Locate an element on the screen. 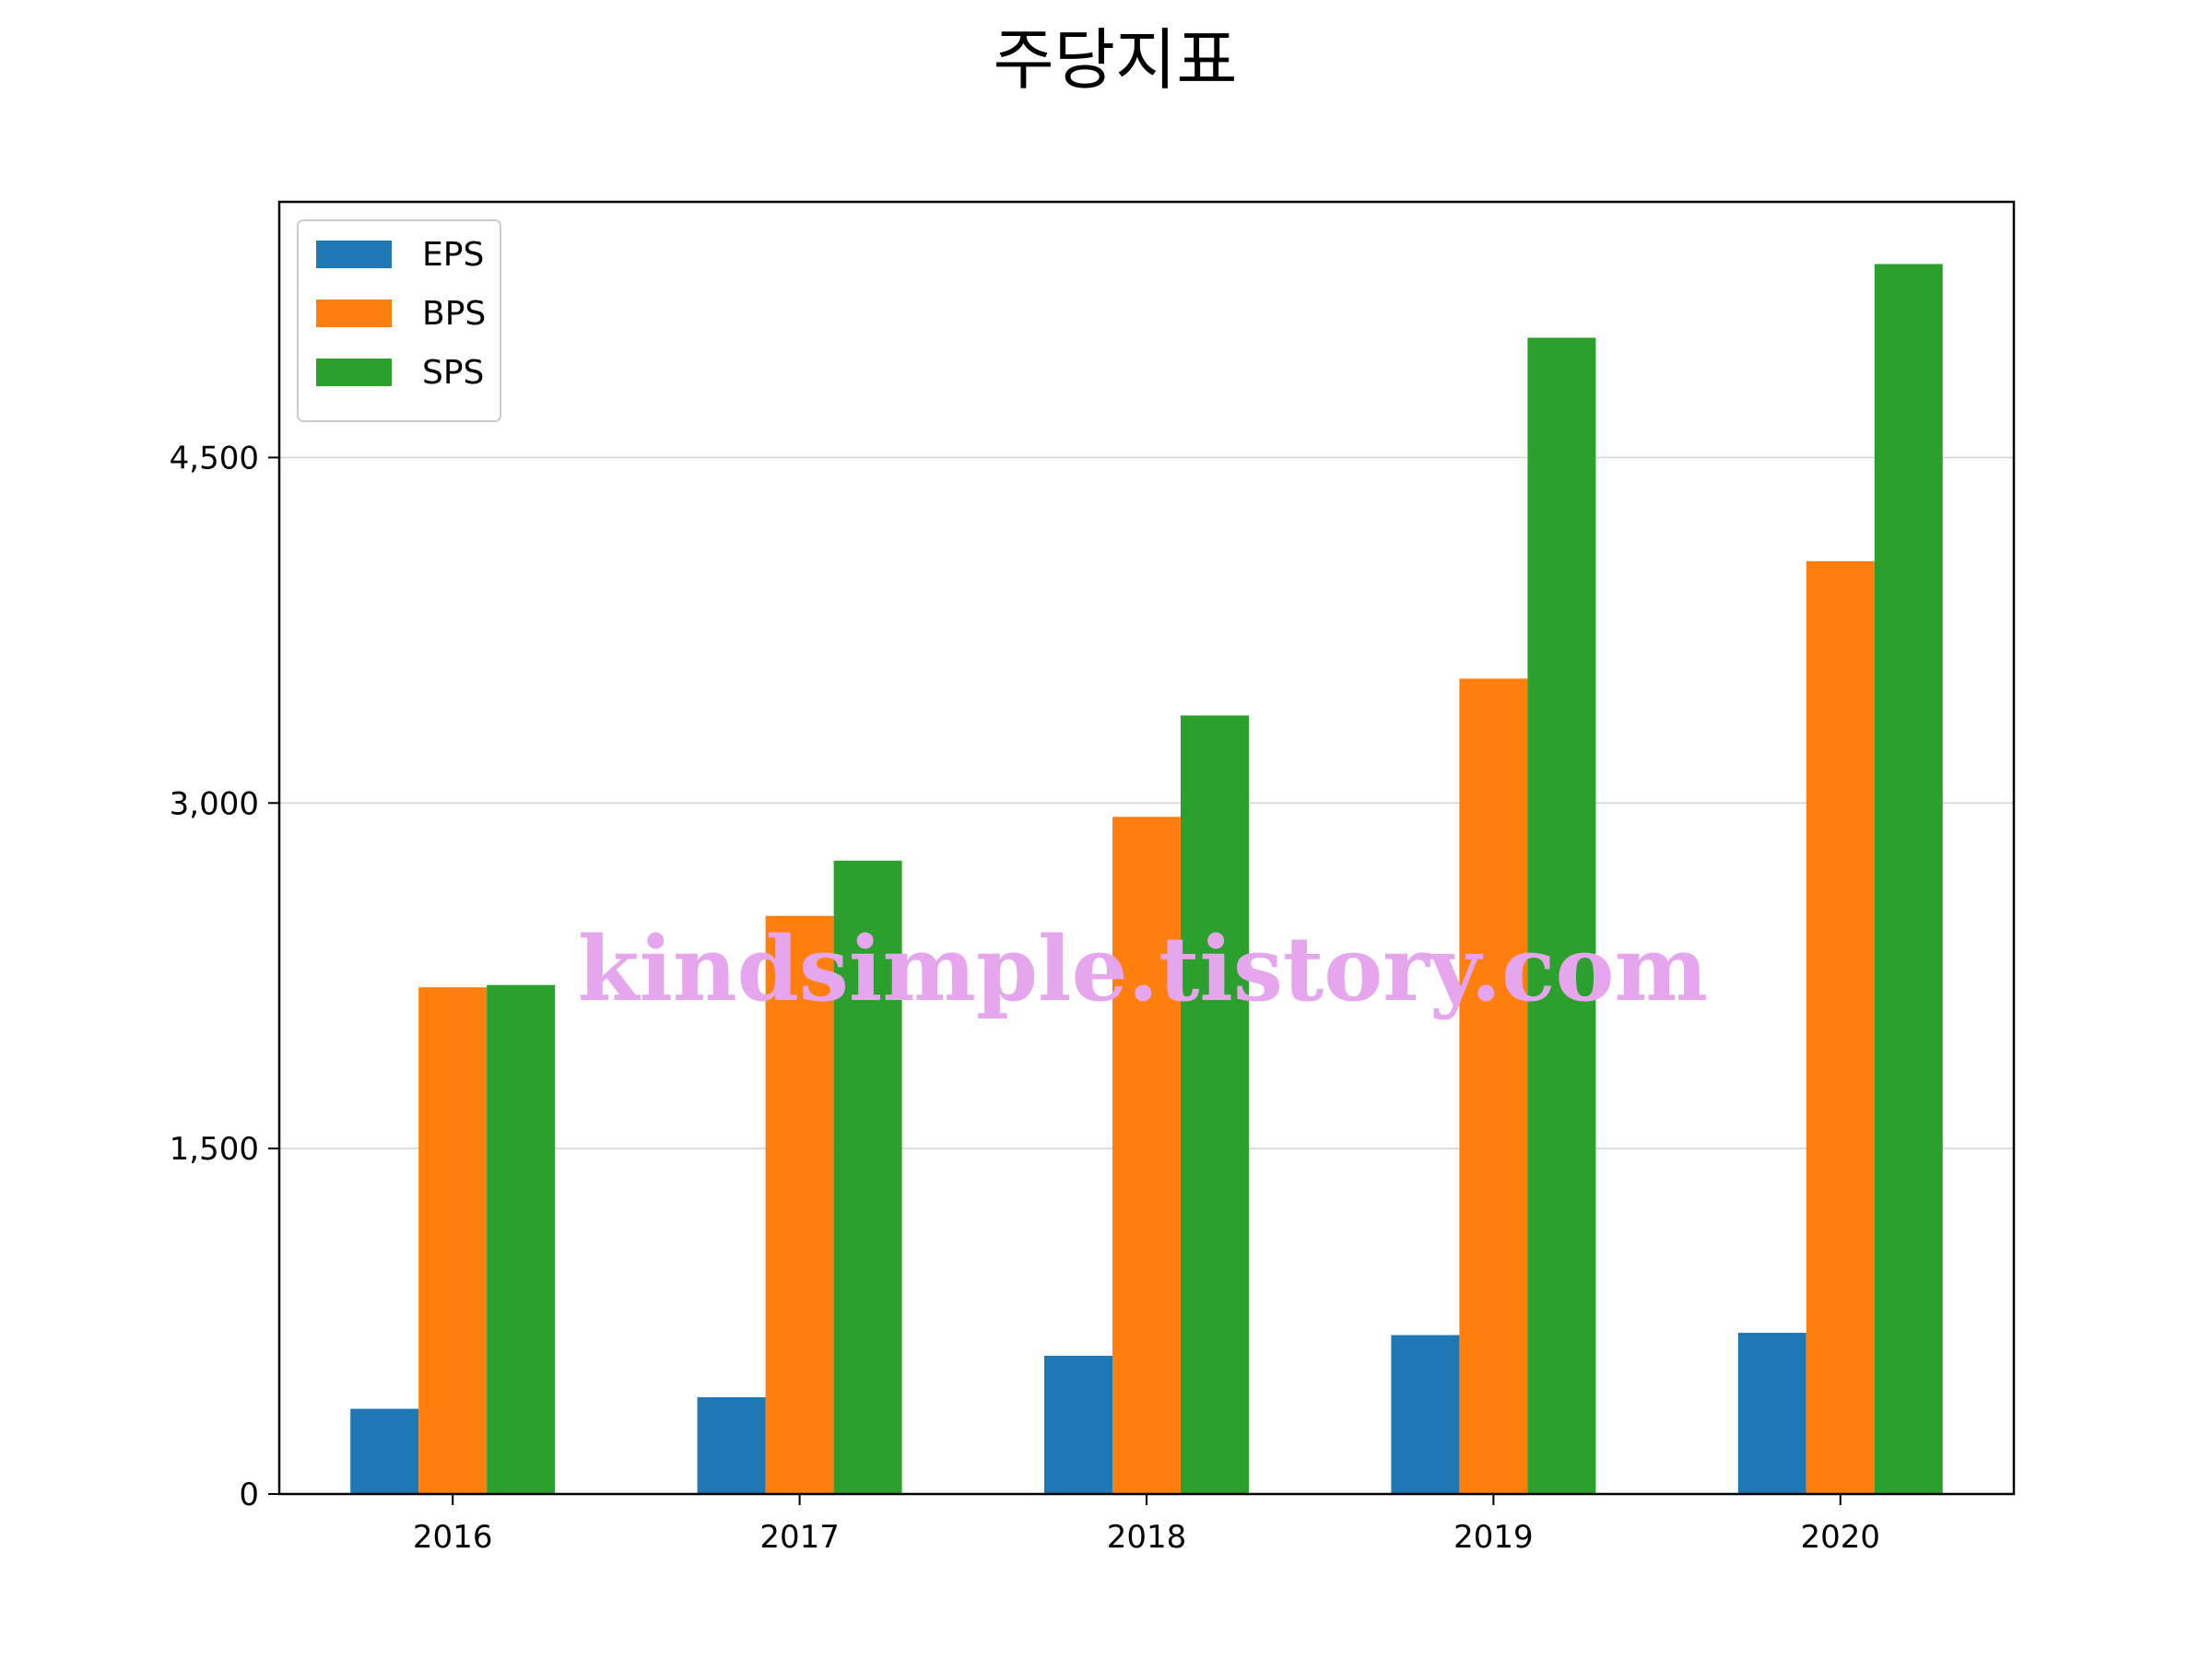  bar-eps-2019 is located at coordinates (1425, 1414).